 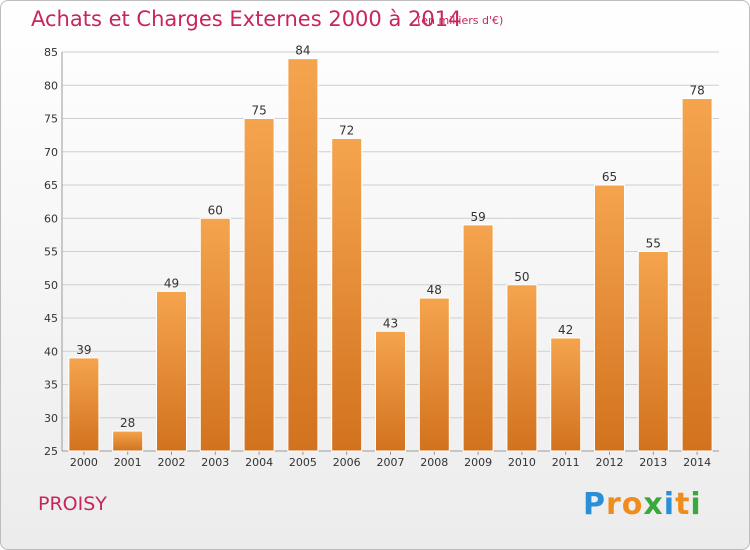 What do you see at coordinates (128, 441) in the screenshot?
I see `bar-2001` at bounding box center [128, 441].